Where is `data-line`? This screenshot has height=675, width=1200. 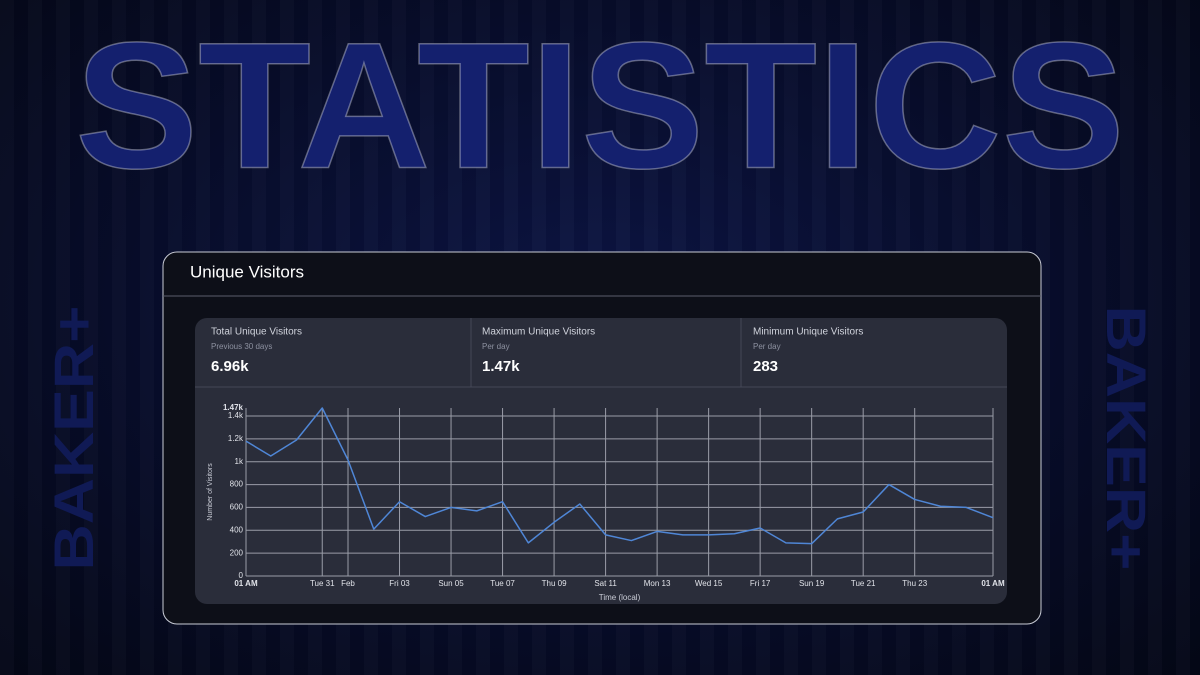
data-line is located at coordinates (619, 476).